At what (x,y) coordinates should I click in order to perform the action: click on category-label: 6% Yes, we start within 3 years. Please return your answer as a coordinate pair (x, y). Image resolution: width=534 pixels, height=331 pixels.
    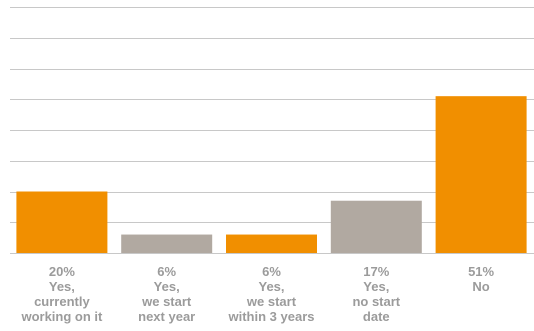
    Looking at the image, I should click on (271, 294).